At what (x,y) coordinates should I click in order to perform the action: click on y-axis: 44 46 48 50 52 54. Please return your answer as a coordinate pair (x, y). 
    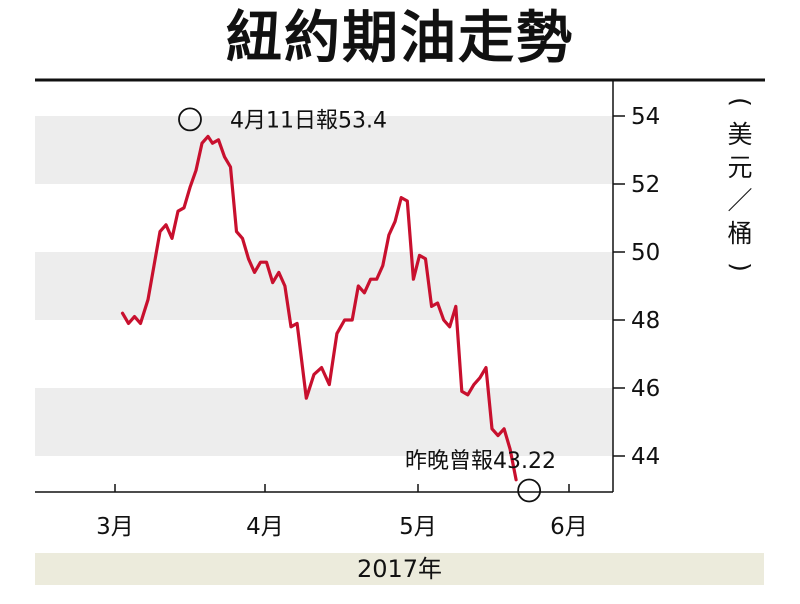
    Looking at the image, I should click on (636, 287).